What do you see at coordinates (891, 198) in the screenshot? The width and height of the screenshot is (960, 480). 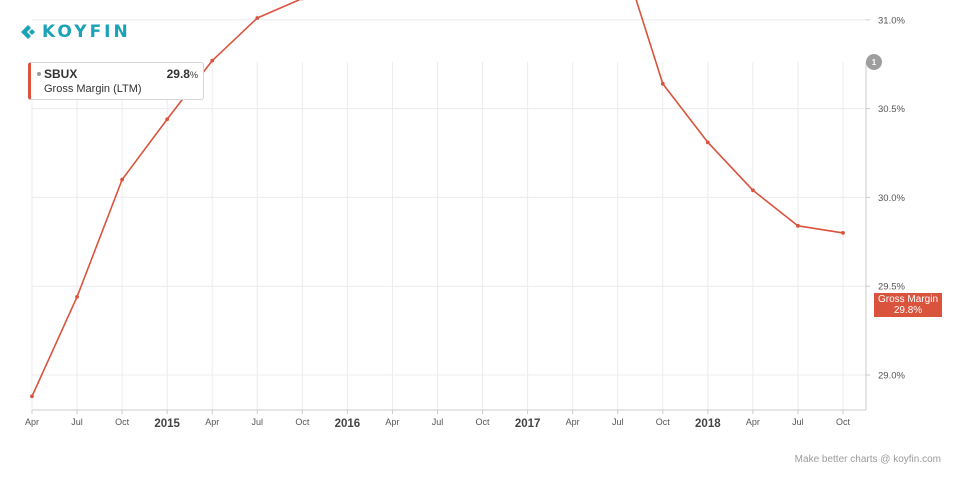 I see `y-tick-label: 30.0%` at bounding box center [891, 198].